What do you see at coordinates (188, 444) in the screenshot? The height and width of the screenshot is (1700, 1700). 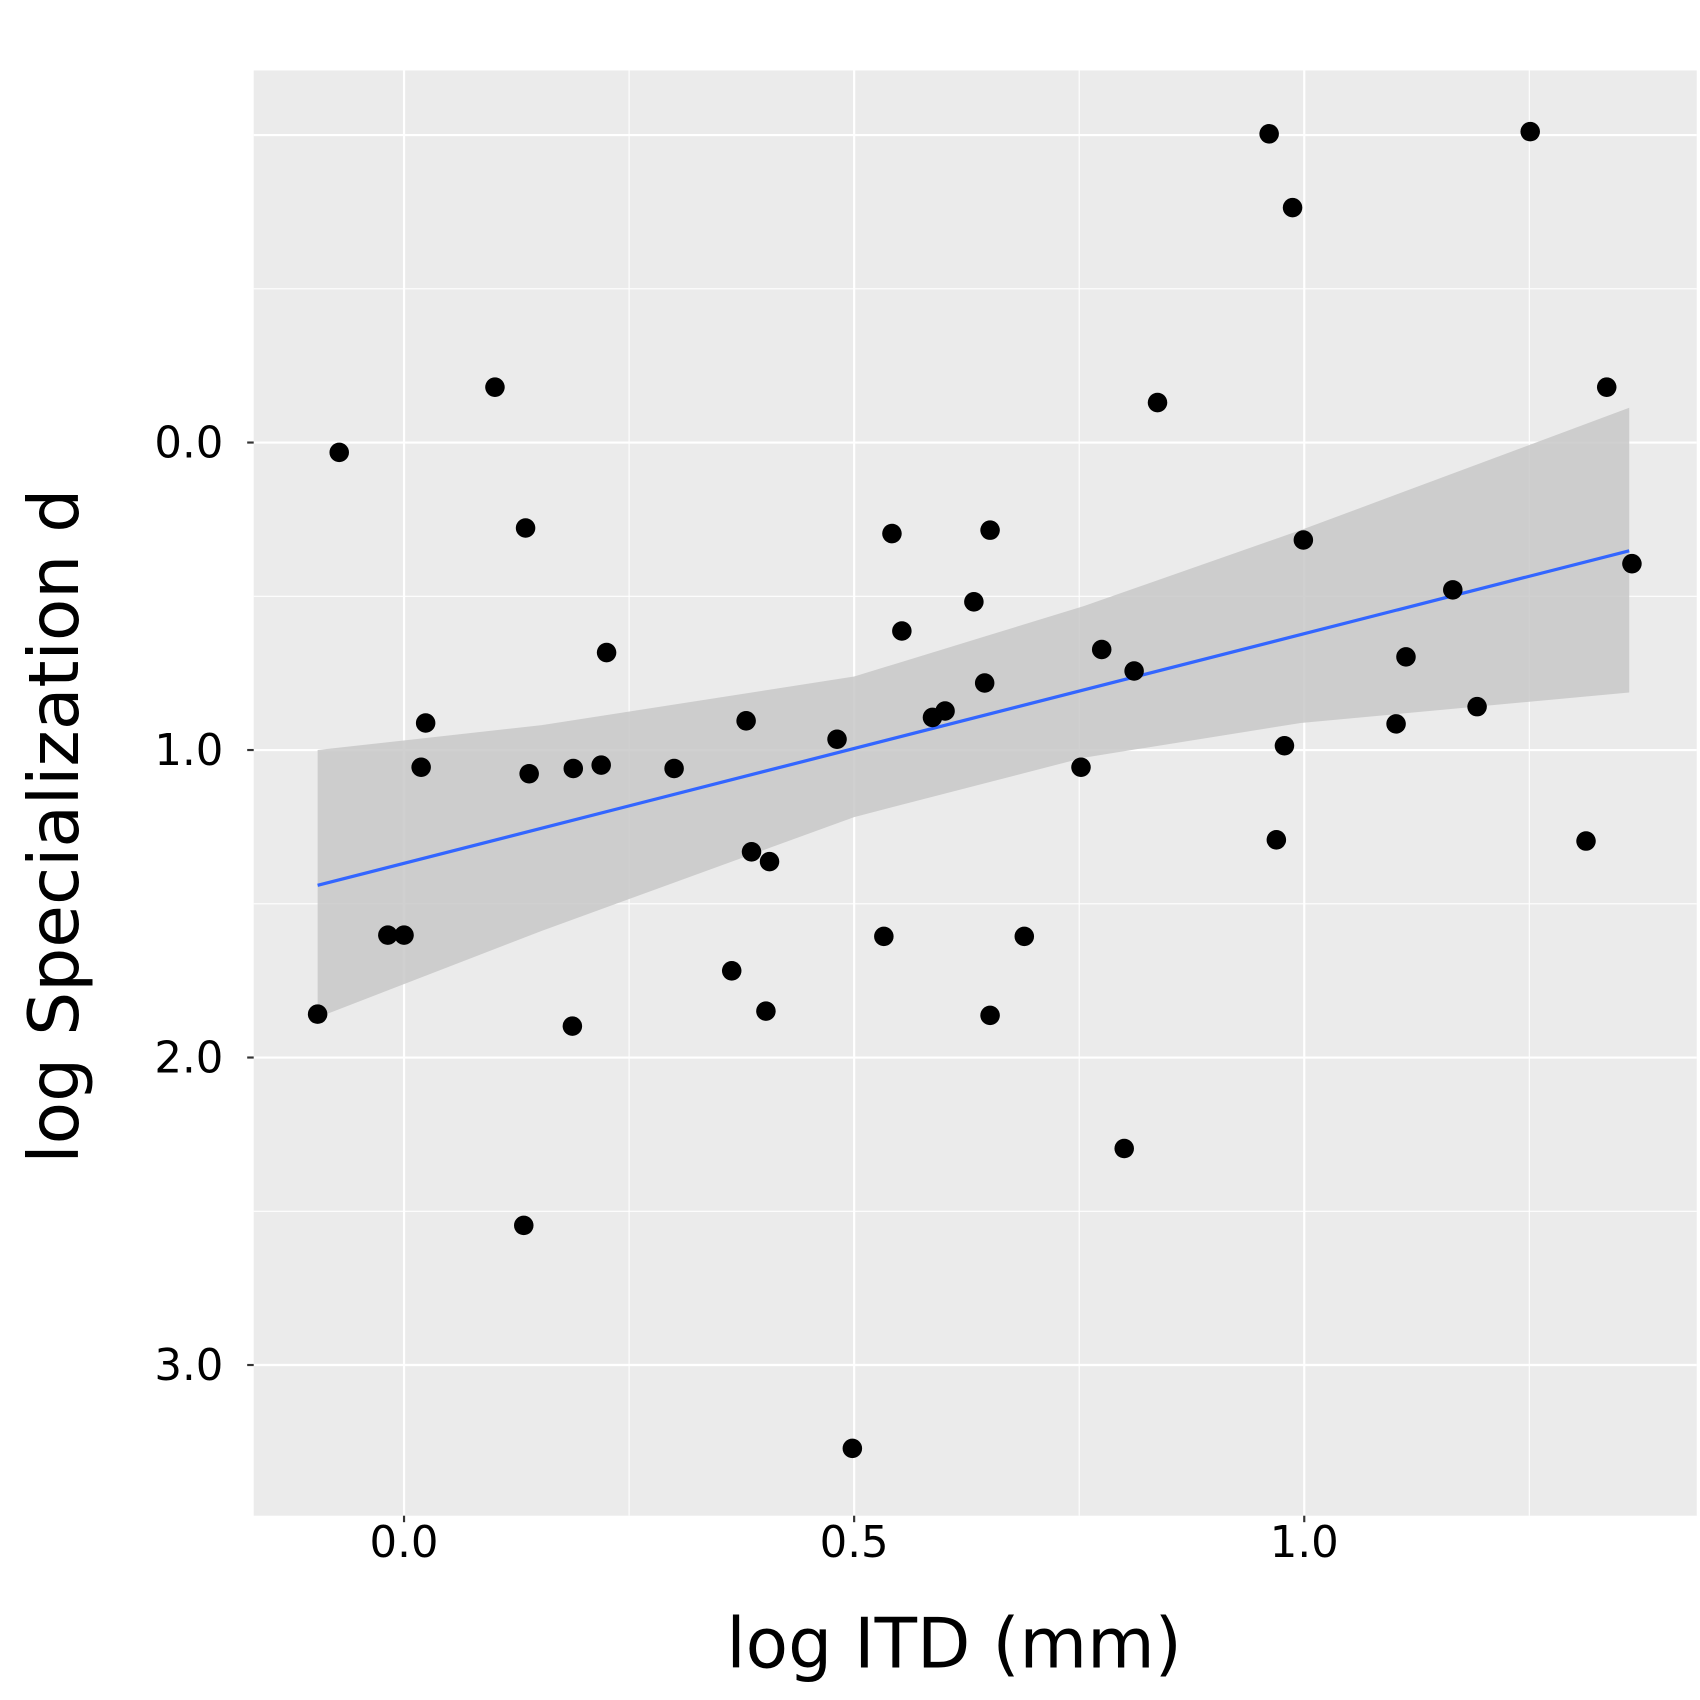 I see `y-tick-label: 0.0` at bounding box center [188, 444].